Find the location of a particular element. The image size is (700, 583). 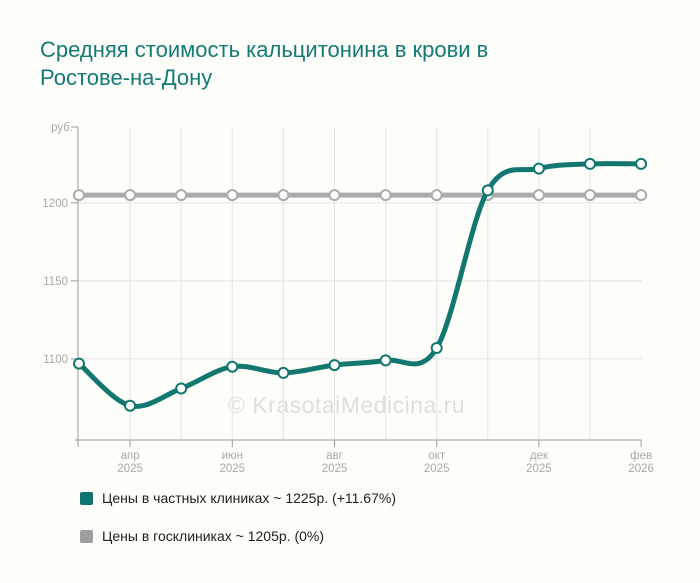

x-axis-tick-label-month: фев is located at coordinates (641, 456).